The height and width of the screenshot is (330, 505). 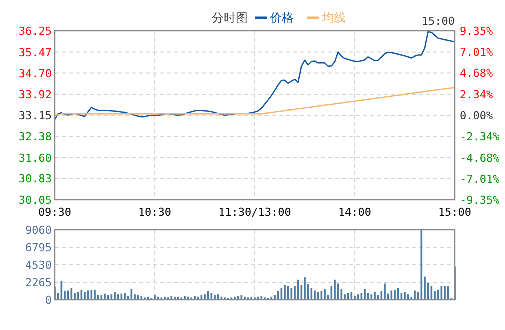 I want to click on y2-tick-label: 0.00%, so click(x=477, y=116).